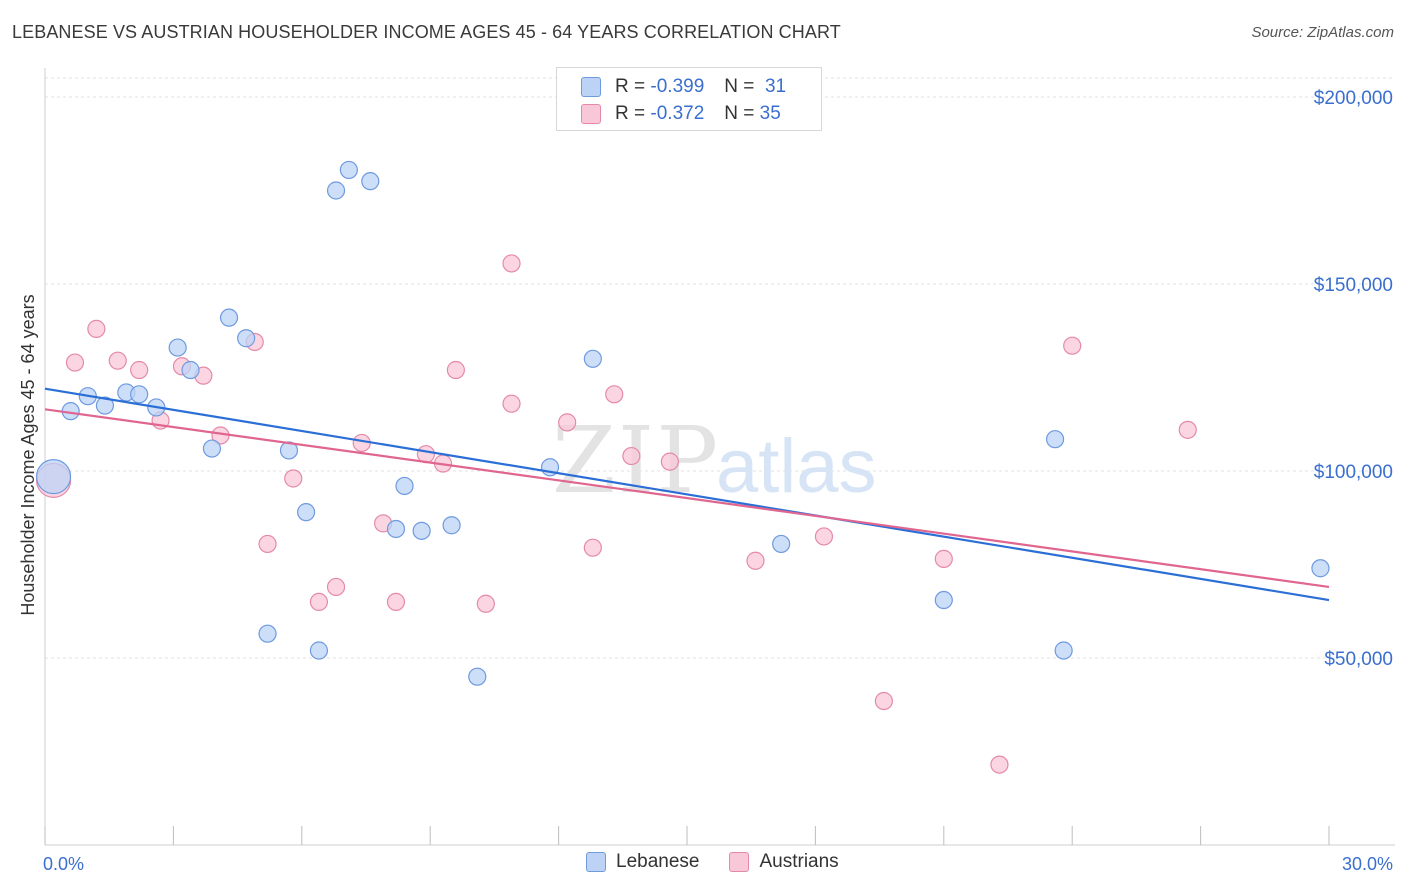 This screenshot has width=1406, height=892. What do you see at coordinates (677, 86) in the screenshot?
I see `r-value: -0.399` at bounding box center [677, 86].